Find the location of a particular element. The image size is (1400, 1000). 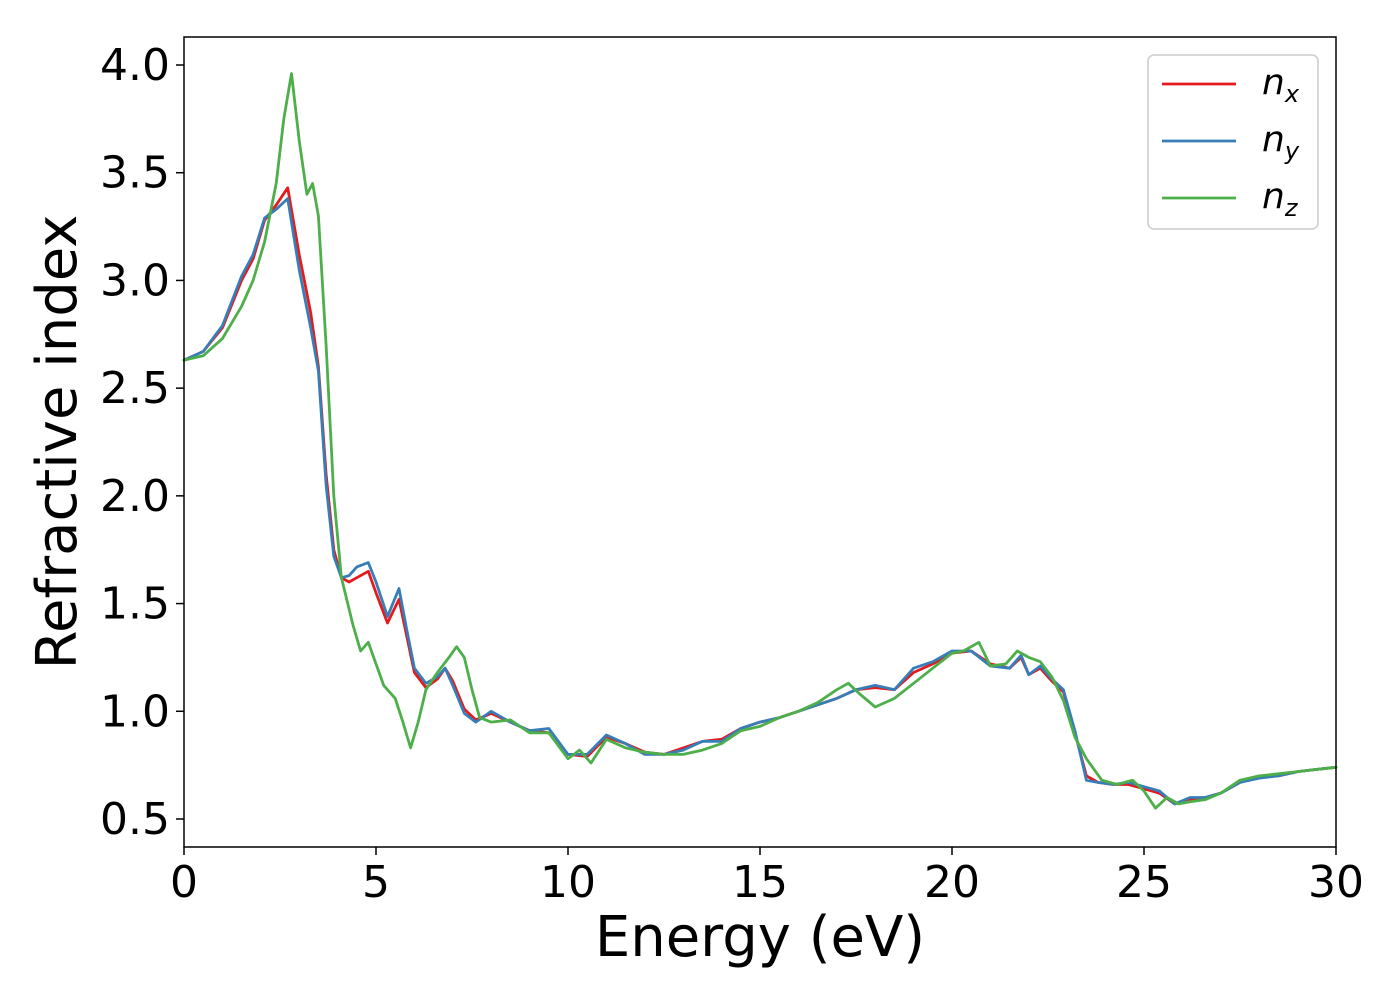

x-tick-label: 10 is located at coordinates (568, 882).